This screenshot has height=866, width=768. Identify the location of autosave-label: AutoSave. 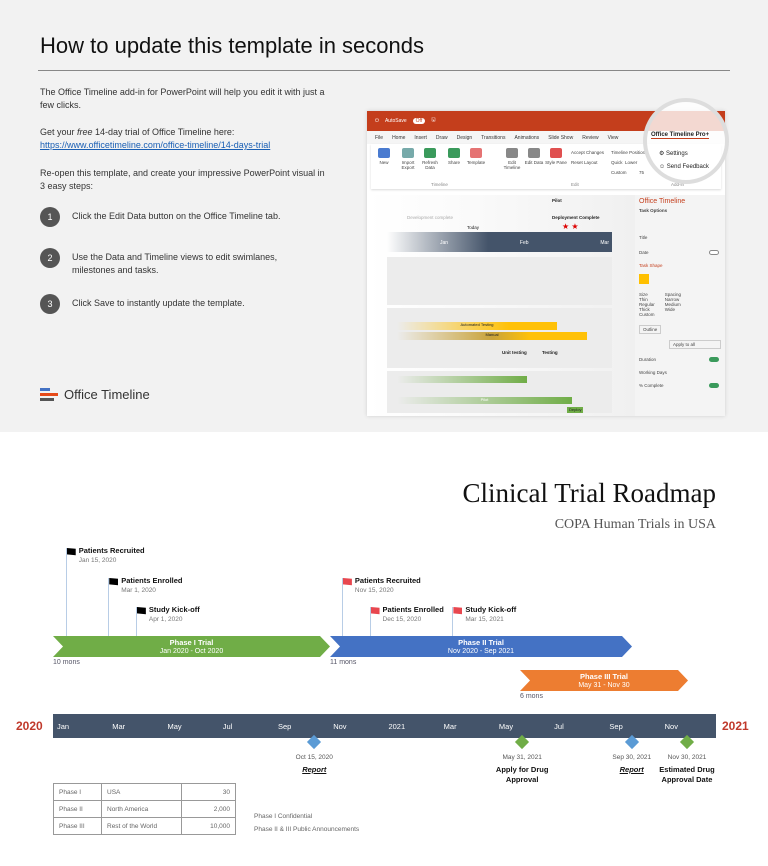
(395, 121).